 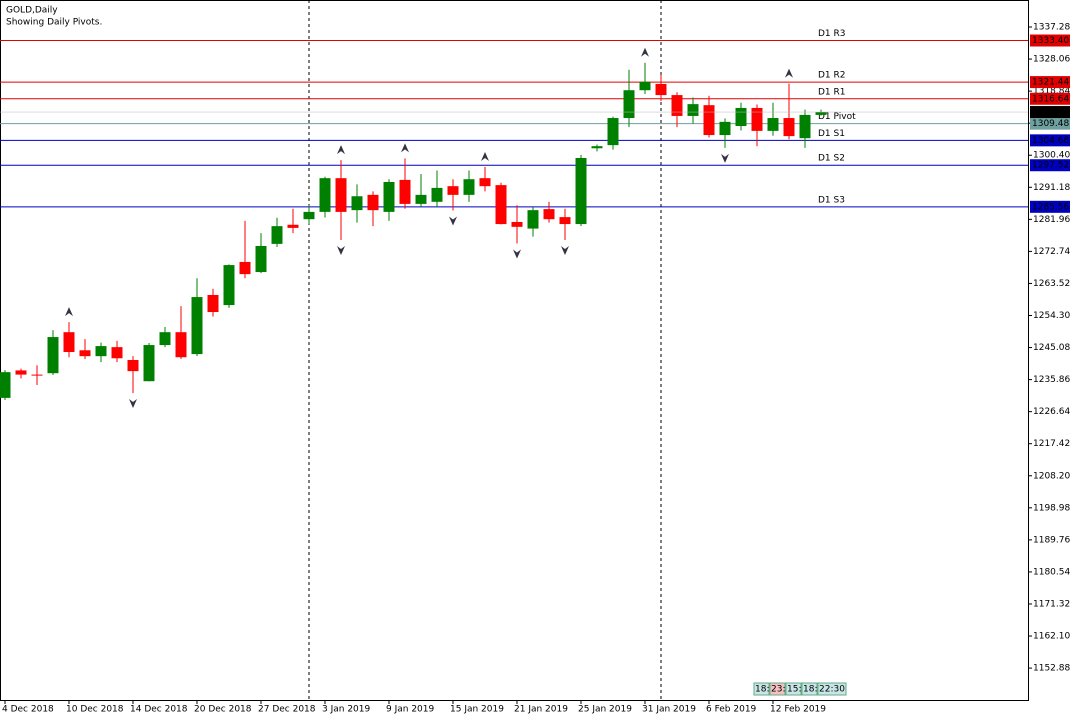 What do you see at coordinates (831, 200) in the screenshot?
I see `pivot-label: D1 S3` at bounding box center [831, 200].